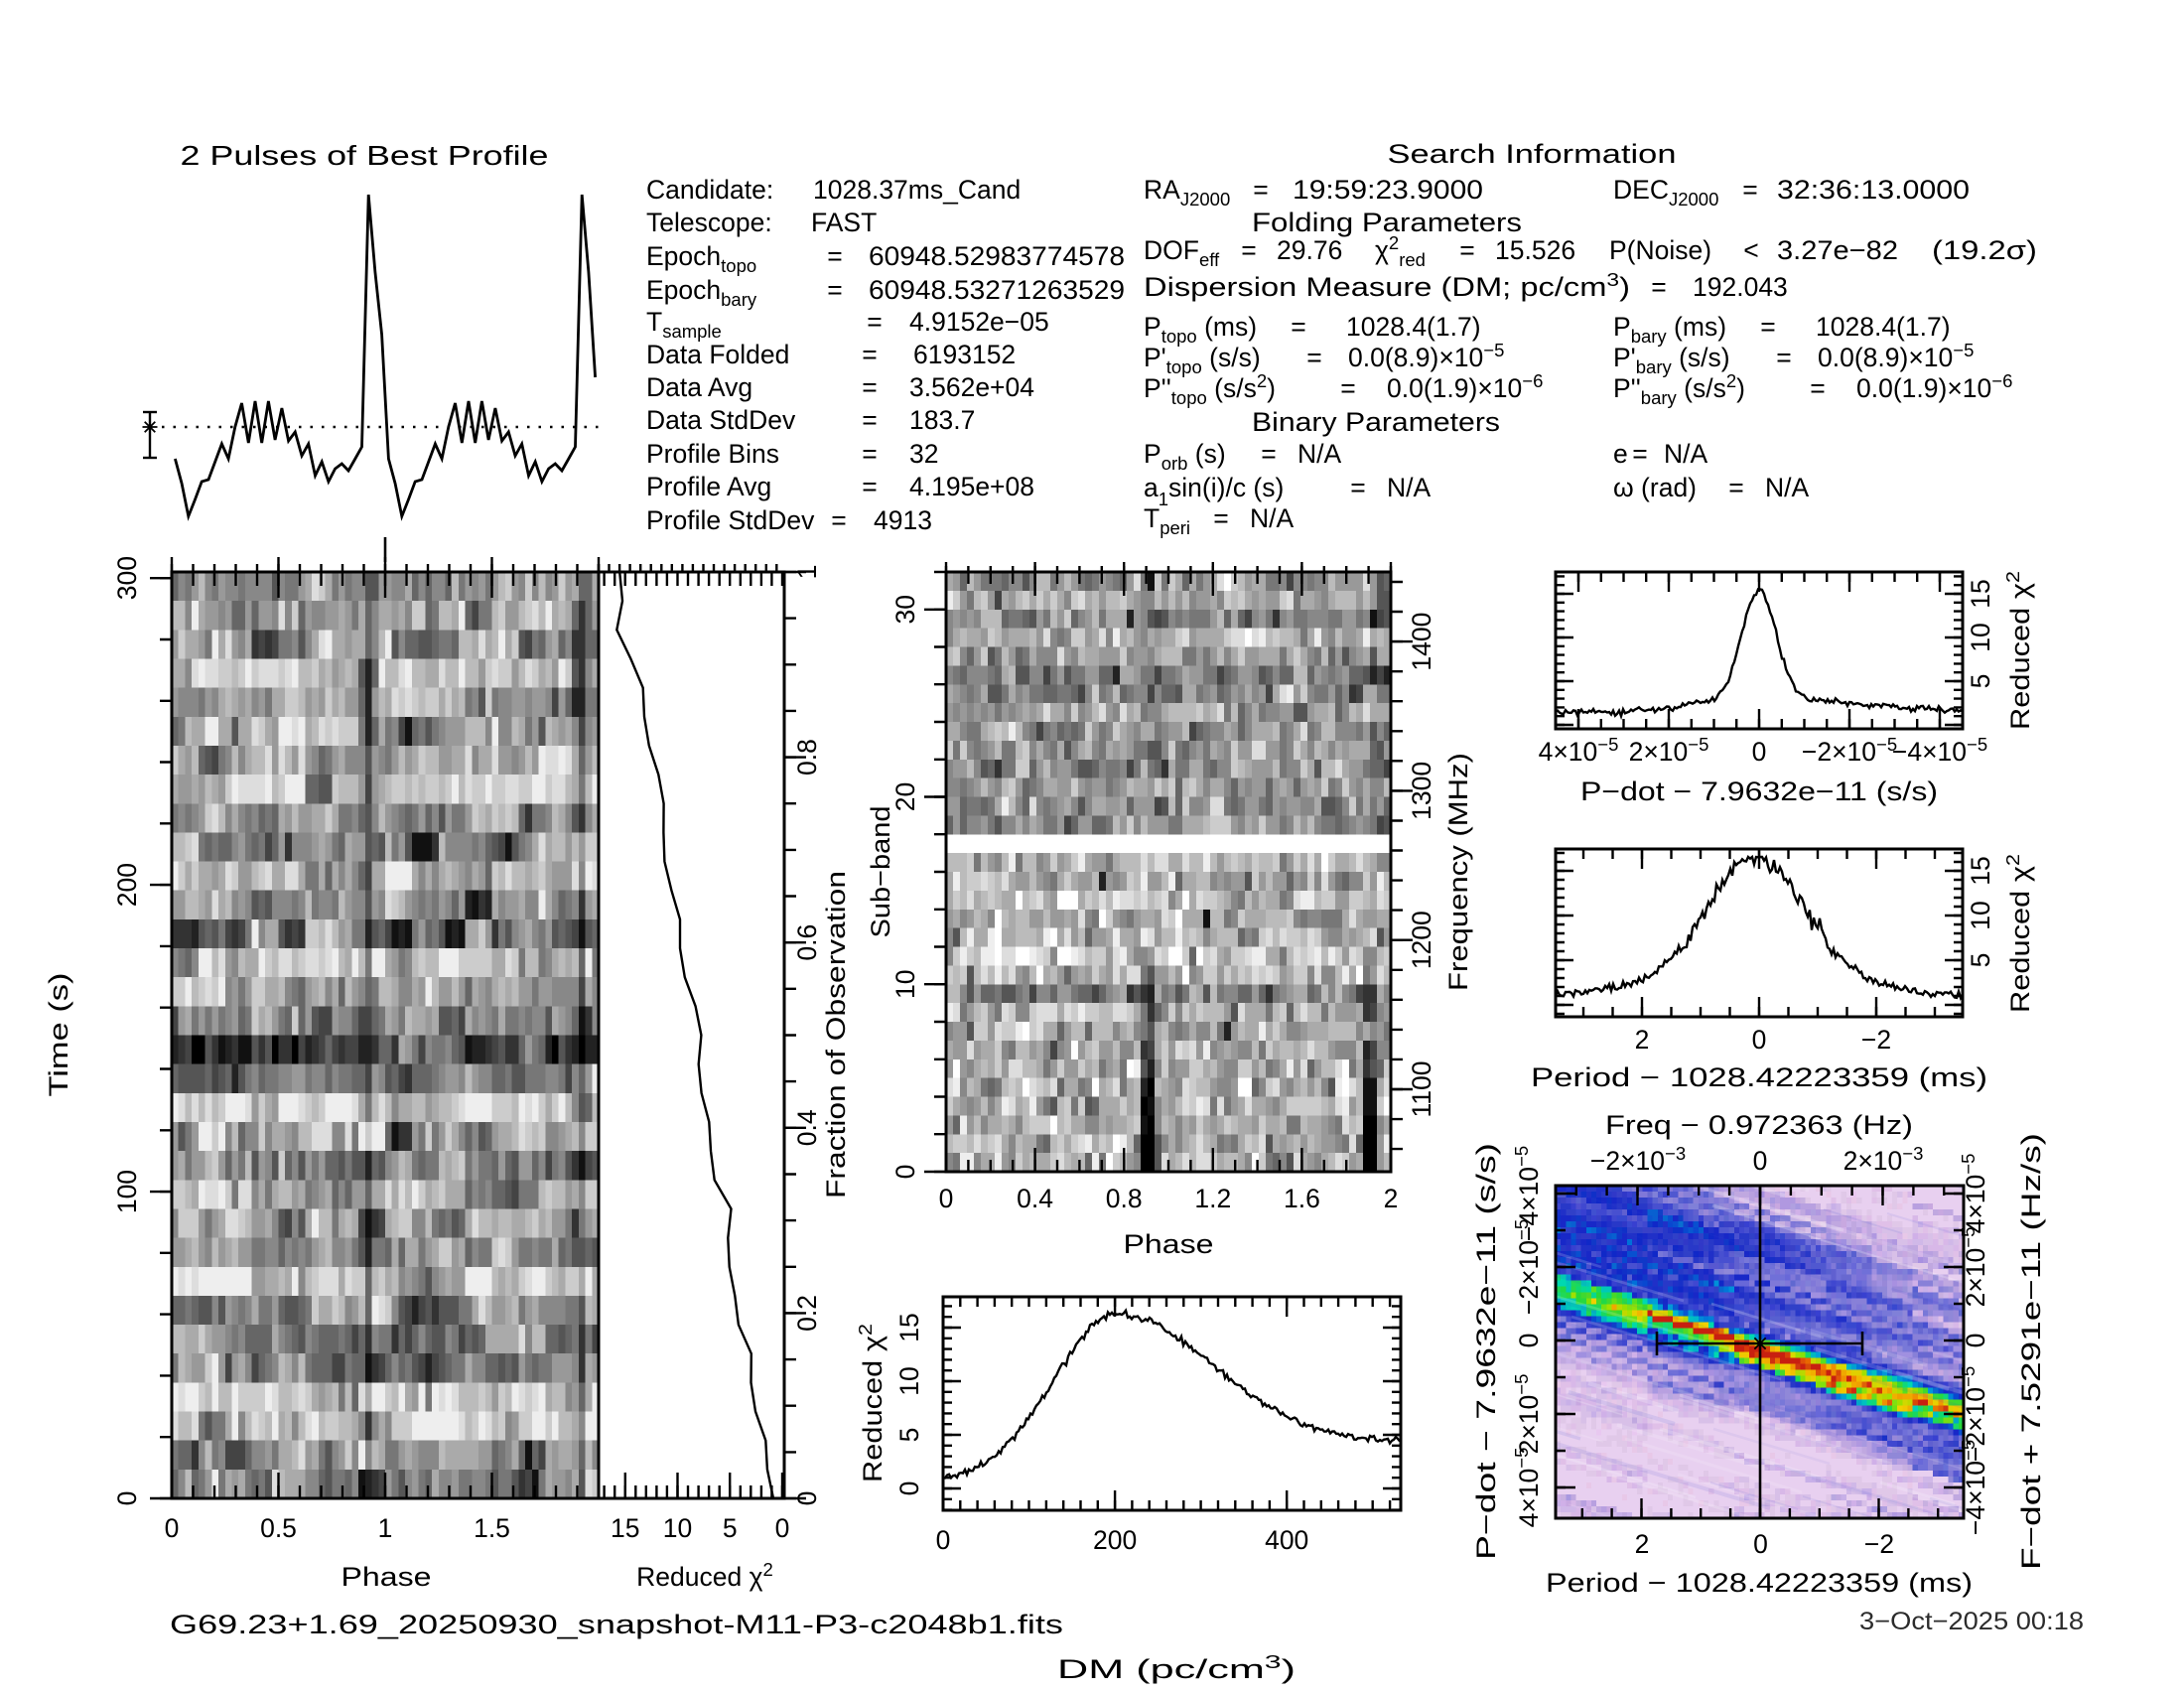  Describe the element at coordinates (1212, 1198) in the screenshot. I see `svg-text: 1.2` at that location.